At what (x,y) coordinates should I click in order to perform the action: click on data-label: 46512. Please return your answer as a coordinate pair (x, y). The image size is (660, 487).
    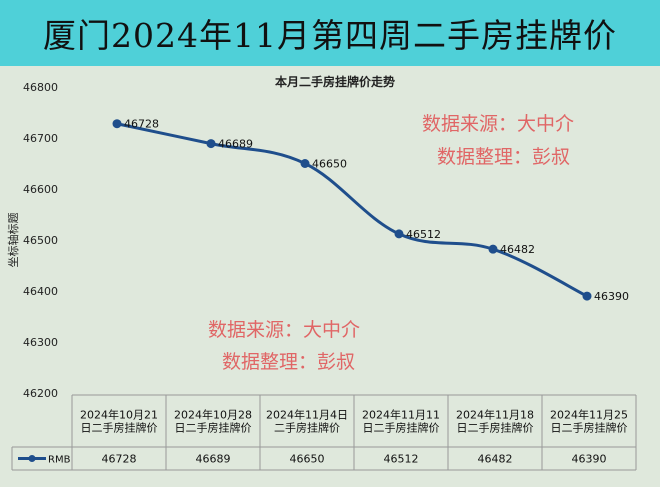
    Looking at the image, I should click on (423, 234).